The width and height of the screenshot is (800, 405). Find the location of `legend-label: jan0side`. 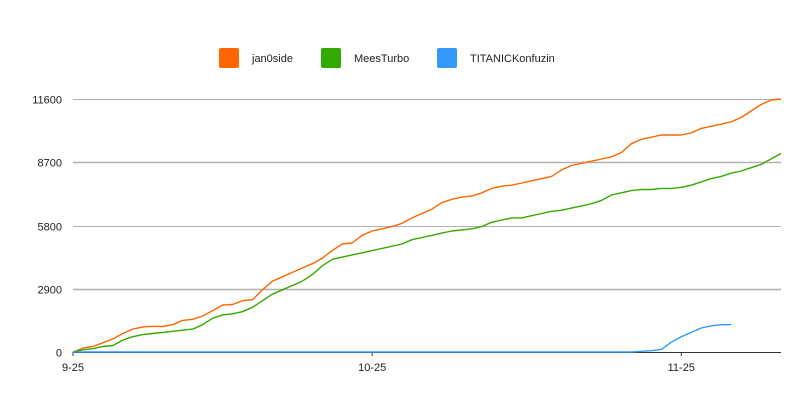

legend-label: jan0side is located at coordinates (272, 59).